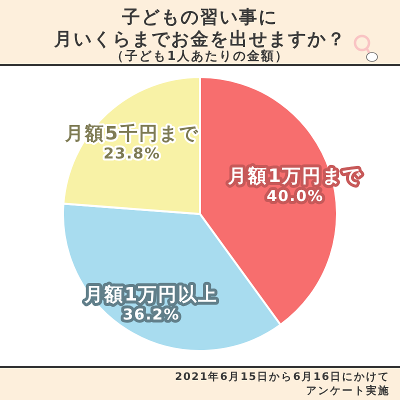 The width and height of the screenshot is (400, 400). I want to click on data-label: 40.0%, so click(295, 196).